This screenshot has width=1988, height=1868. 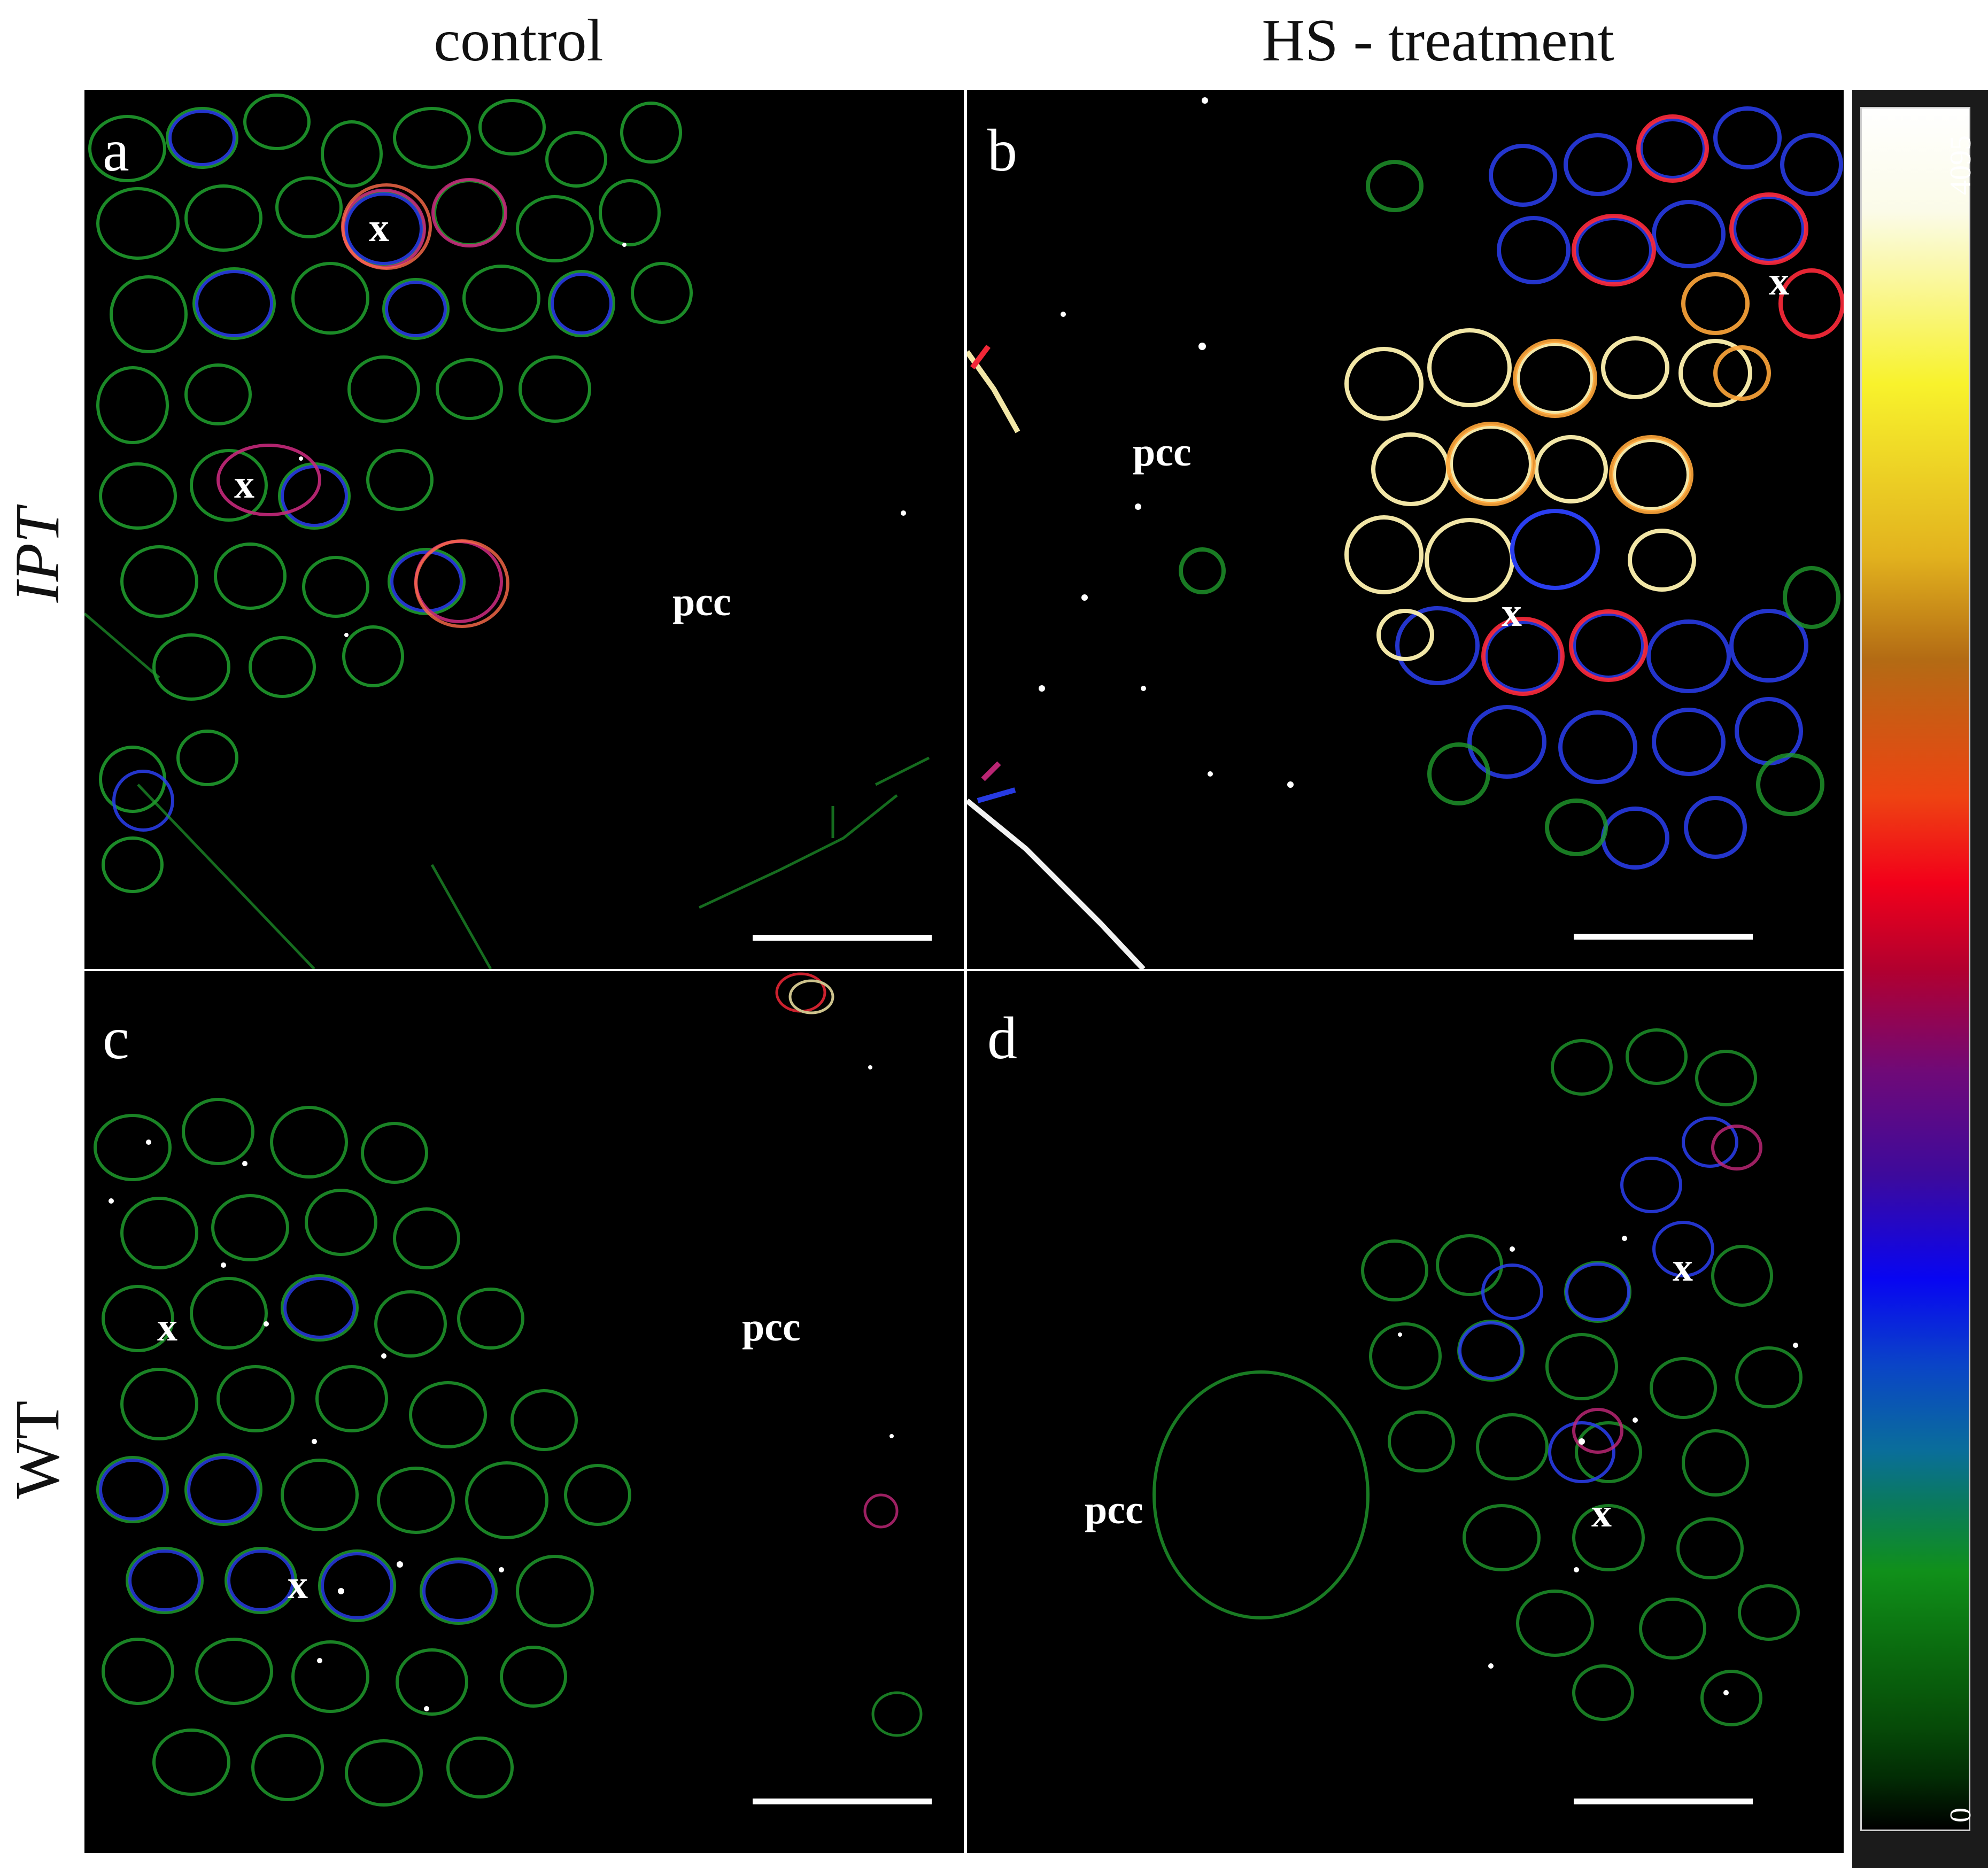 I want to click on micrograph-d, so click(x=1477, y=1377).